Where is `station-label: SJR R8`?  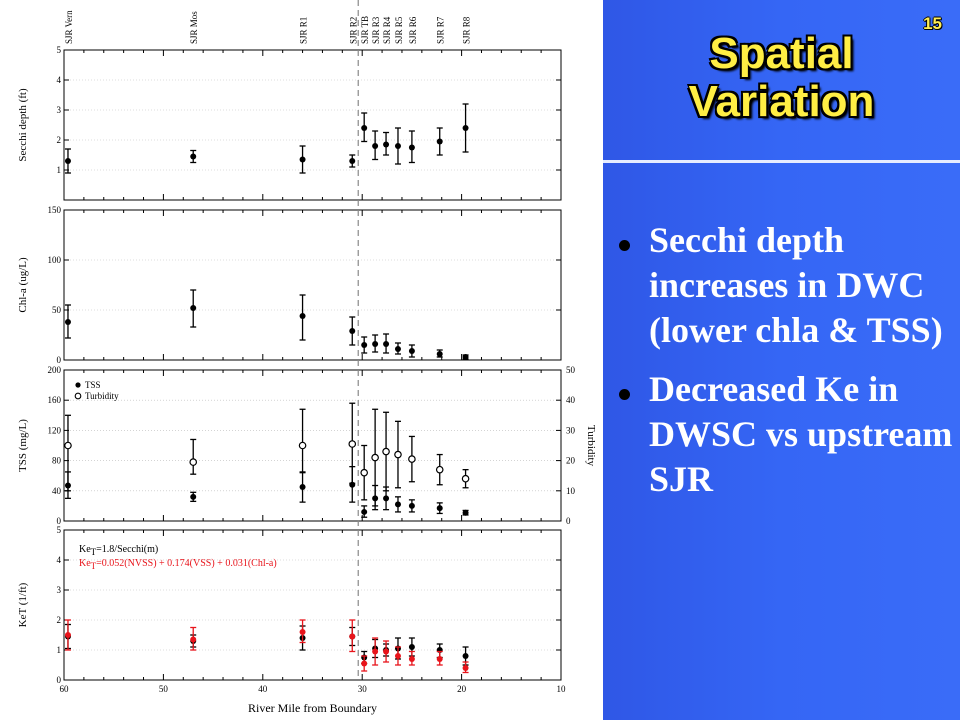
station-label: SJR R8 is located at coordinates (467, 30).